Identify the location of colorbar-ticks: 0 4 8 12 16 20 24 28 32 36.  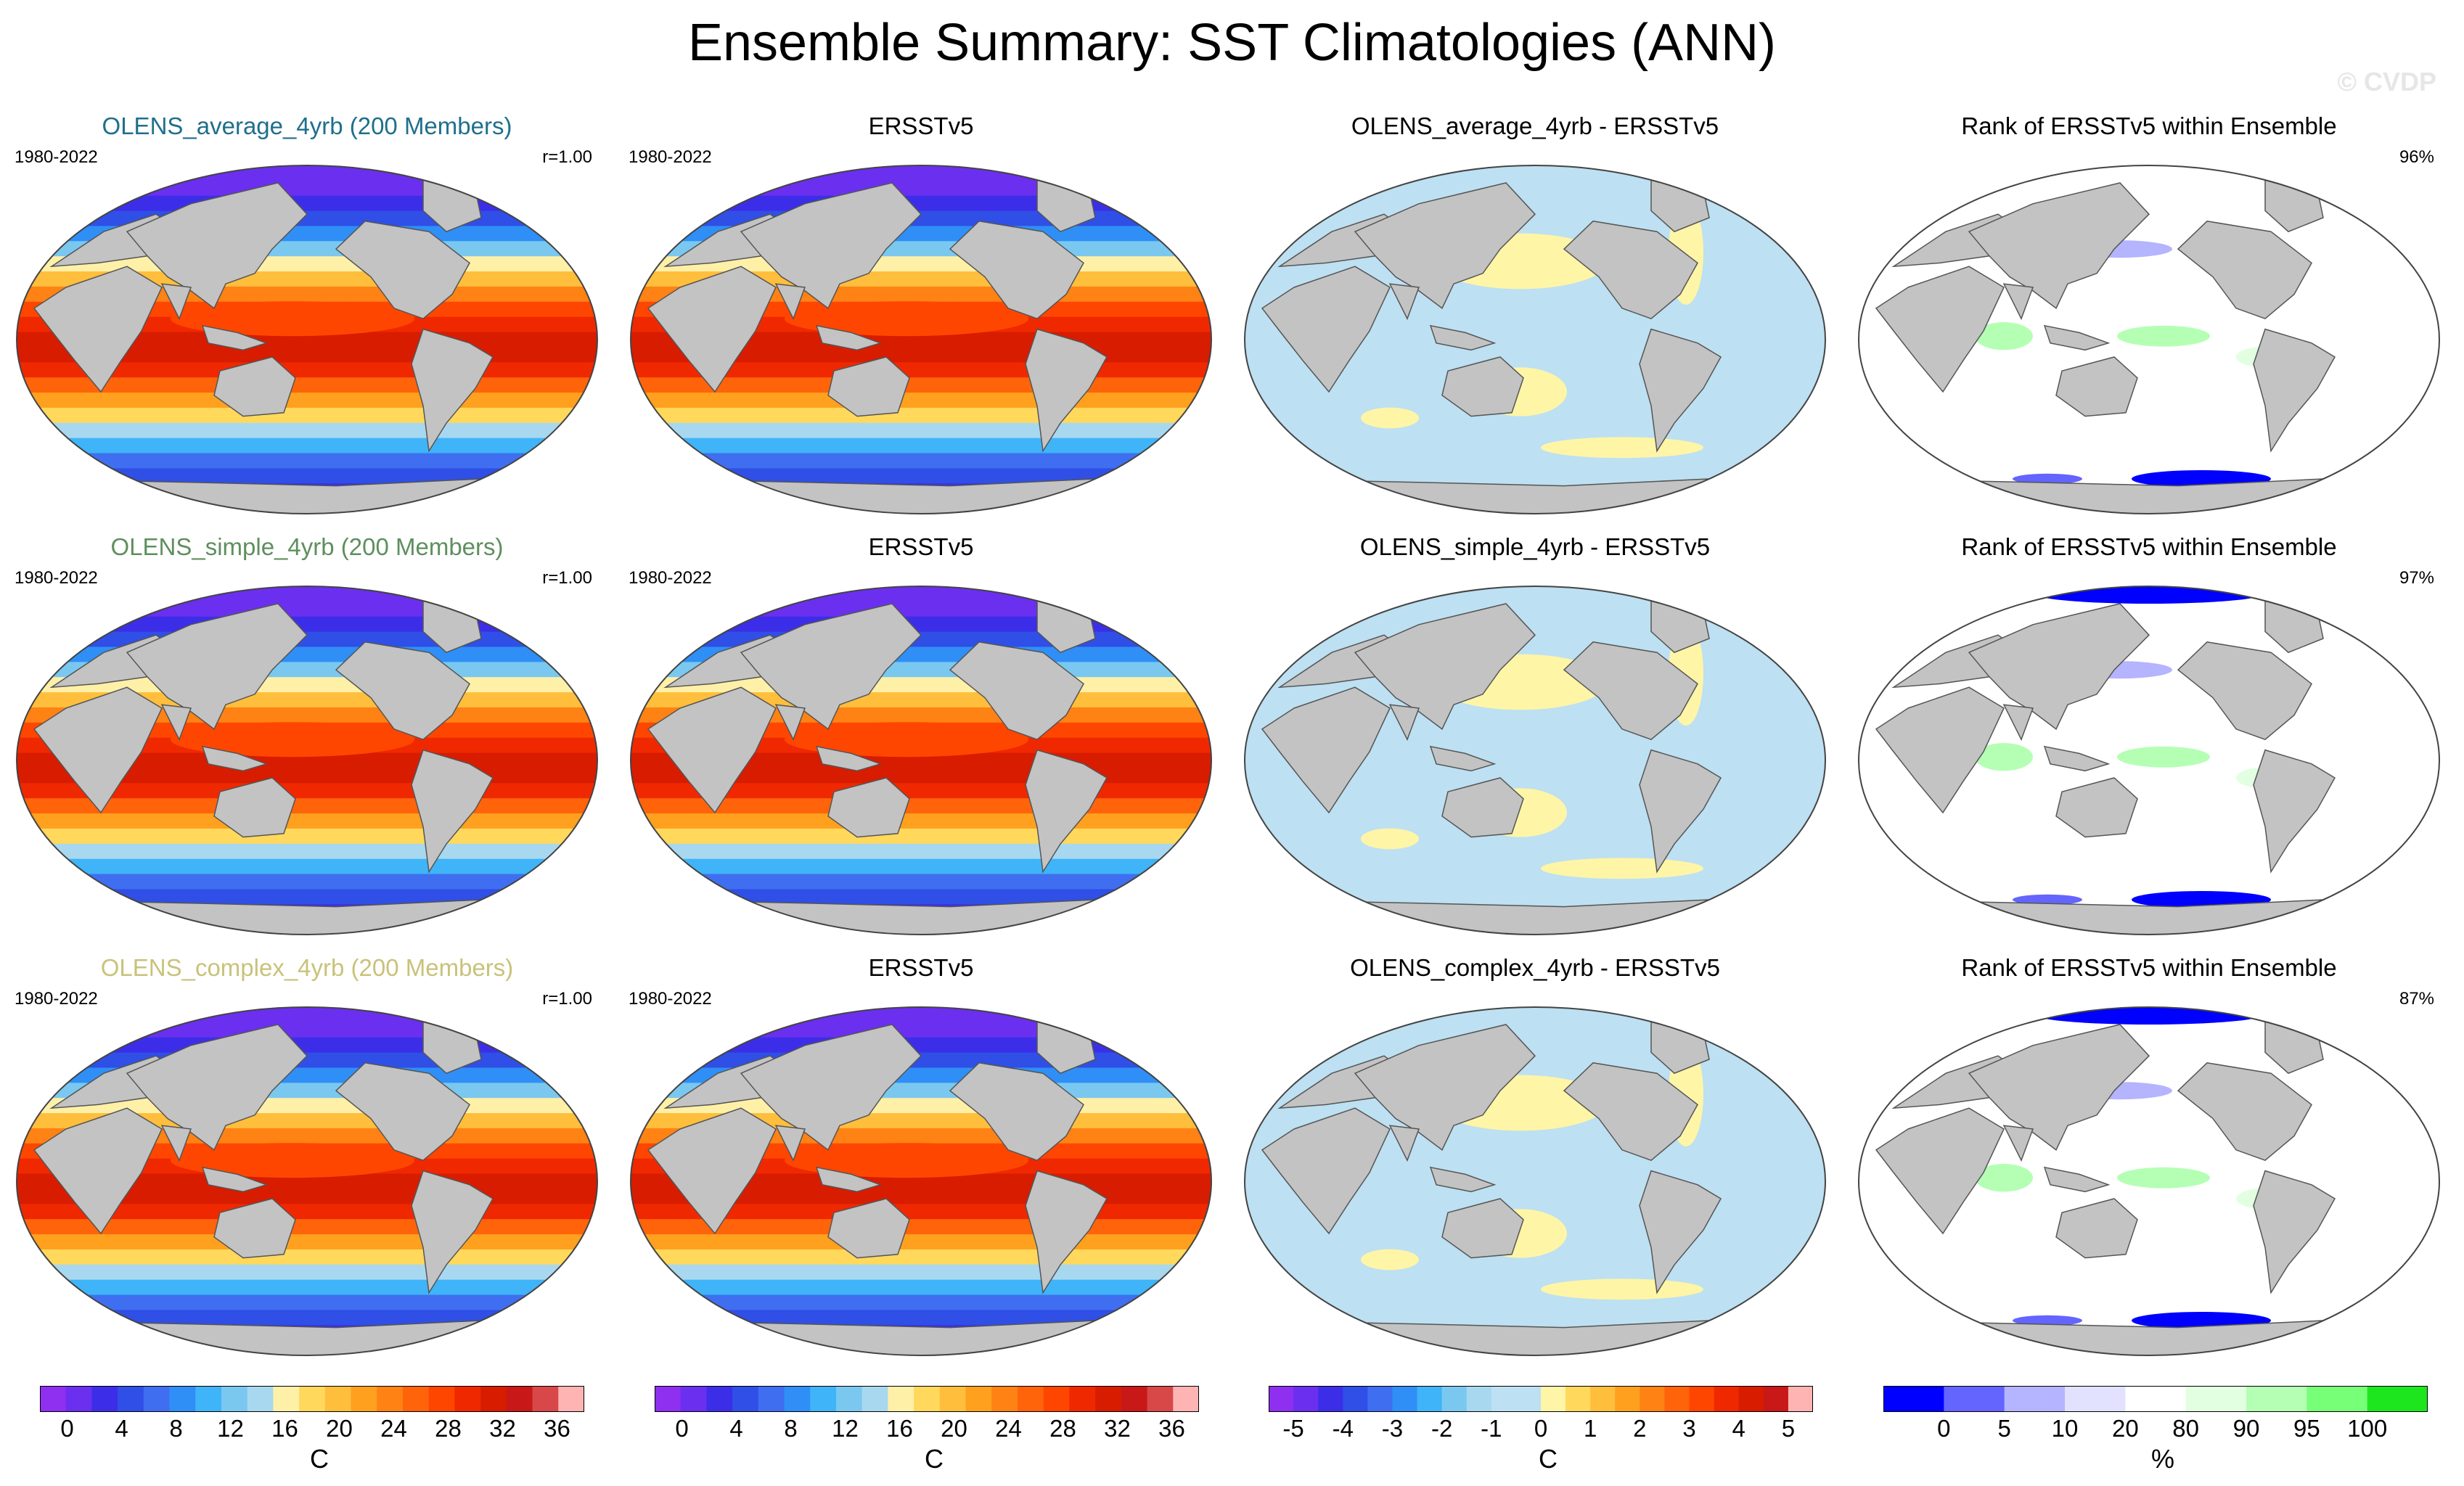
(319, 1429).